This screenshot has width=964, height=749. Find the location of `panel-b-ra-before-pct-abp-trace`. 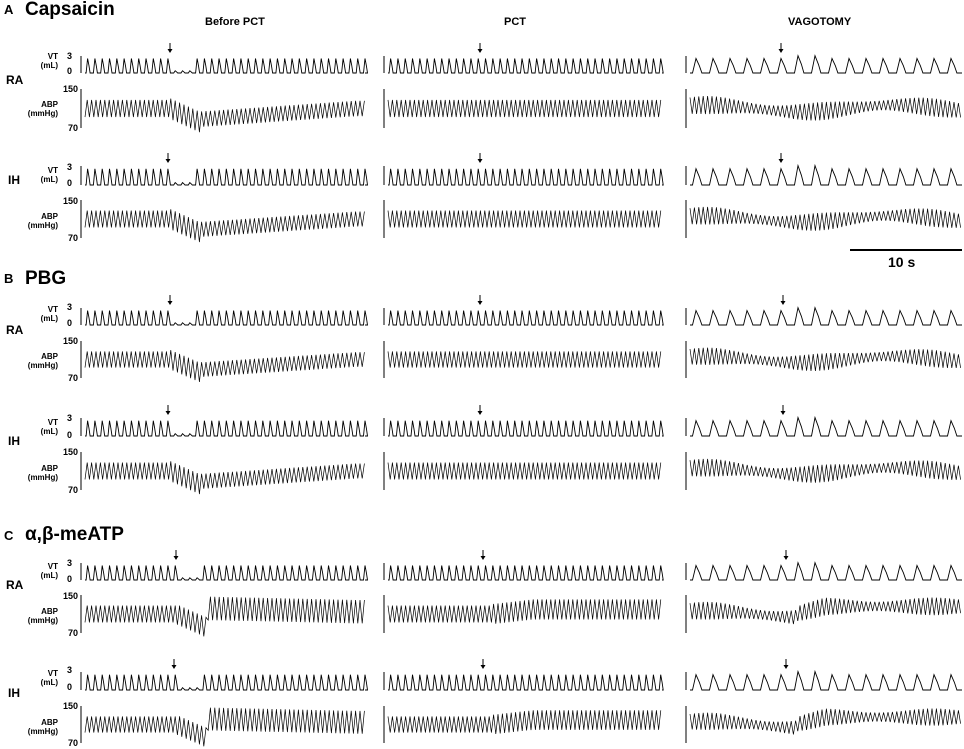

panel-b-ra-before-pct-abp-trace is located at coordinates (224, 366).